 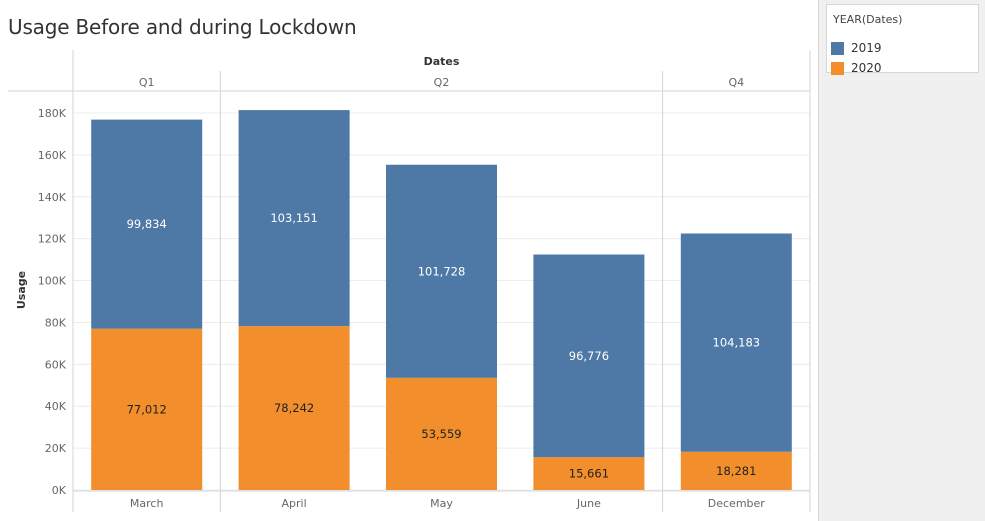 What do you see at coordinates (441, 503) in the screenshot?
I see `x-tick-label: May` at bounding box center [441, 503].